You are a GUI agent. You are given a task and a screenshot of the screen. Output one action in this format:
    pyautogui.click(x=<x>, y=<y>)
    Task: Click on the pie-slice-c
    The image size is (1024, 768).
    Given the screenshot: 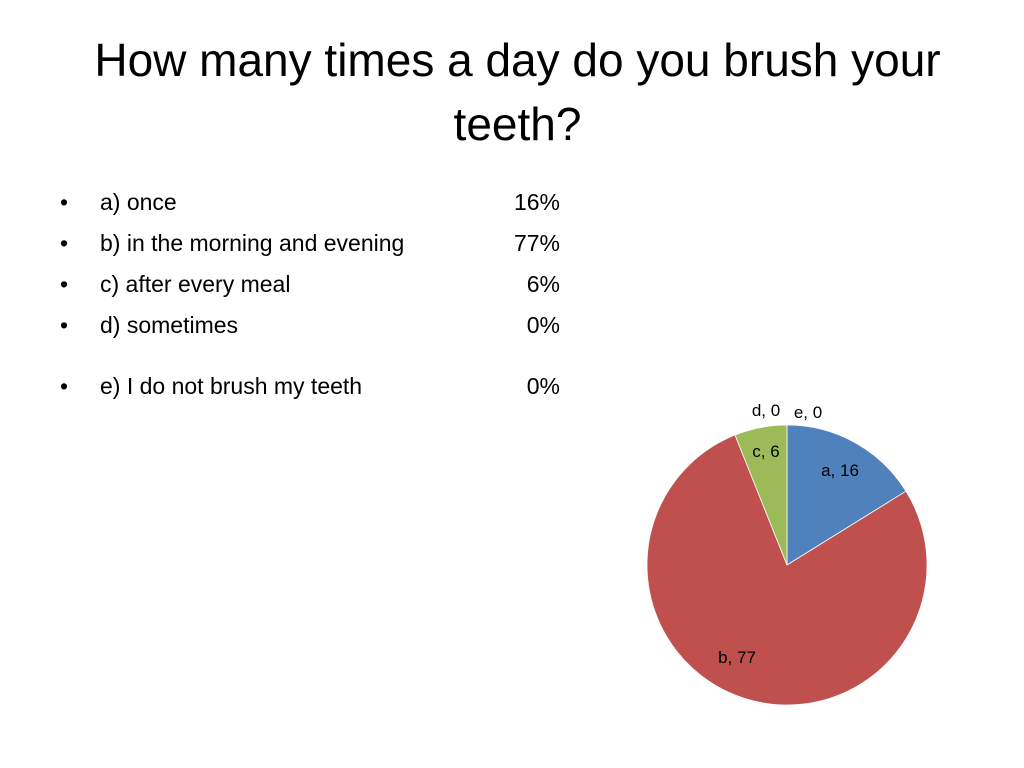 What is the action you would take?
    pyautogui.click(x=761, y=495)
    